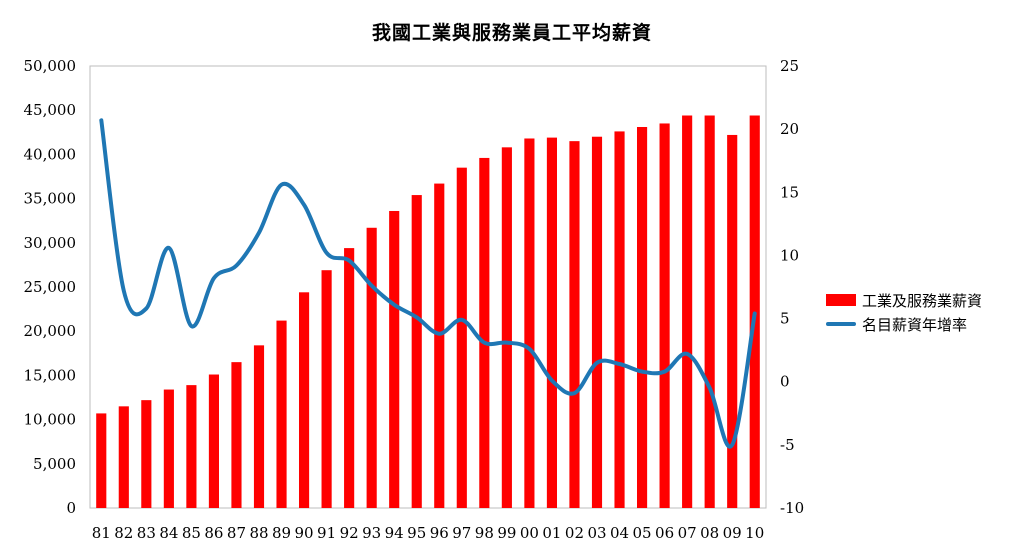  What do you see at coordinates (50, 243) in the screenshot?
I see `left-tick-label: 30,000` at bounding box center [50, 243].